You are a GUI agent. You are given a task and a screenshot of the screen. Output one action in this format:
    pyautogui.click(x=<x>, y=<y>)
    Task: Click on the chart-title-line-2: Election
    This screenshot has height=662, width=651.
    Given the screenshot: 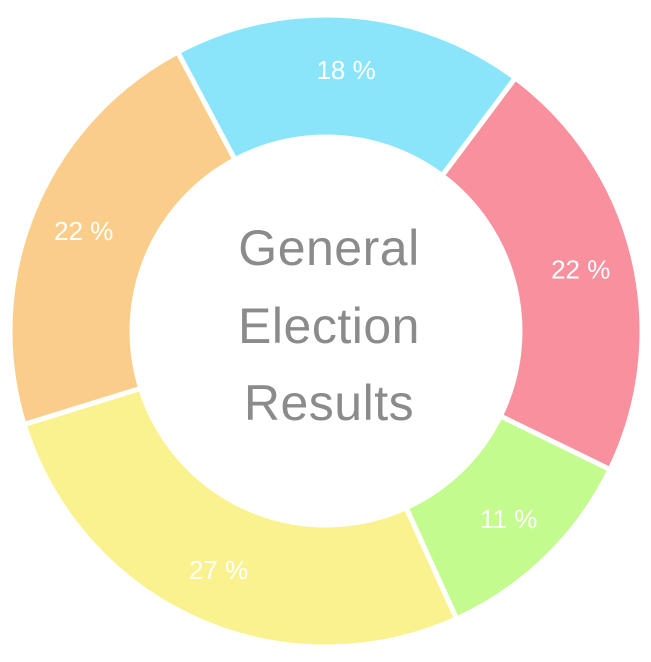 What is the action you would take?
    pyautogui.click(x=329, y=326)
    